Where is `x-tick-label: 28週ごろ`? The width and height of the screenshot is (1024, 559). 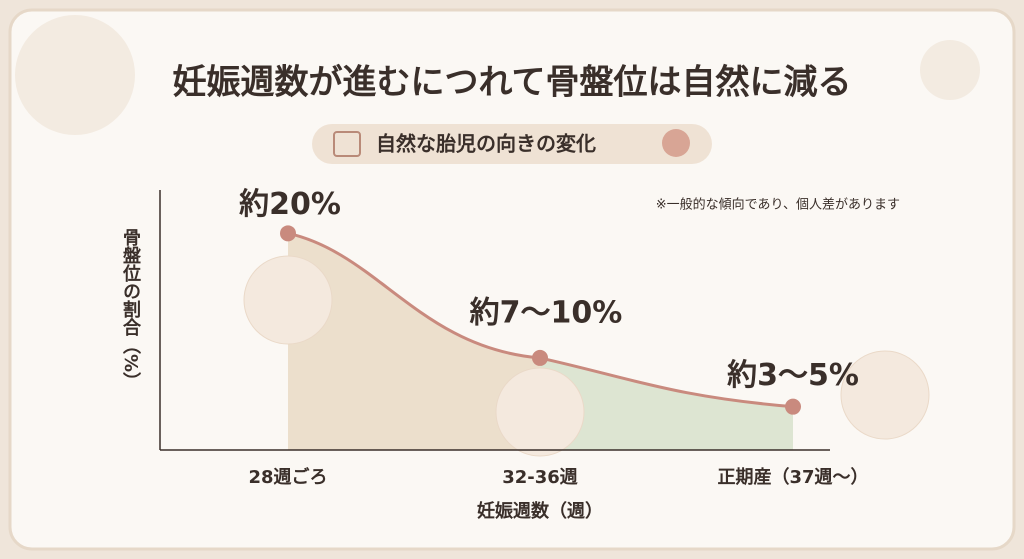 x-tick-label: 28週ごろ is located at coordinates (287, 477).